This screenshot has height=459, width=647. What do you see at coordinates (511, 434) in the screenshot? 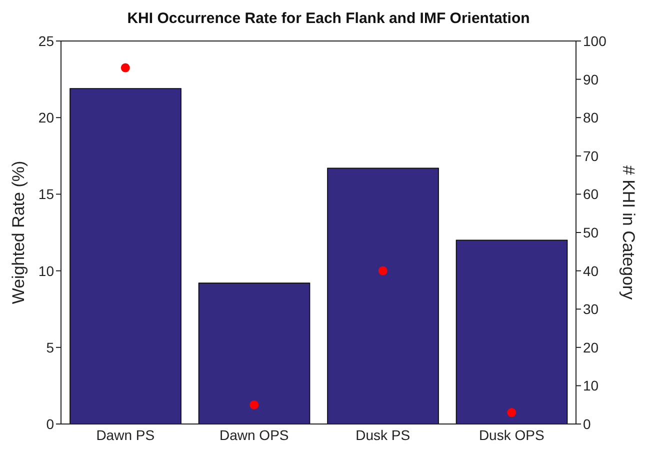
I see `x-tick-label: Dusk OPS` at bounding box center [511, 434].